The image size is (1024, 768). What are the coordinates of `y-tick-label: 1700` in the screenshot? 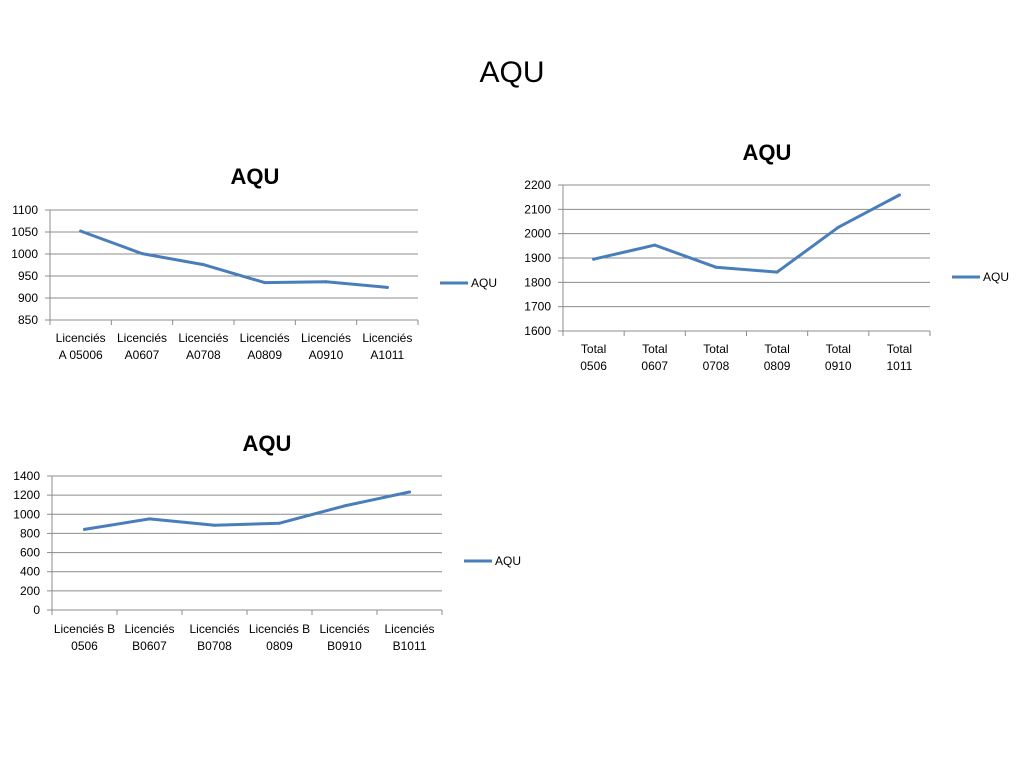 It's located at (537, 307).